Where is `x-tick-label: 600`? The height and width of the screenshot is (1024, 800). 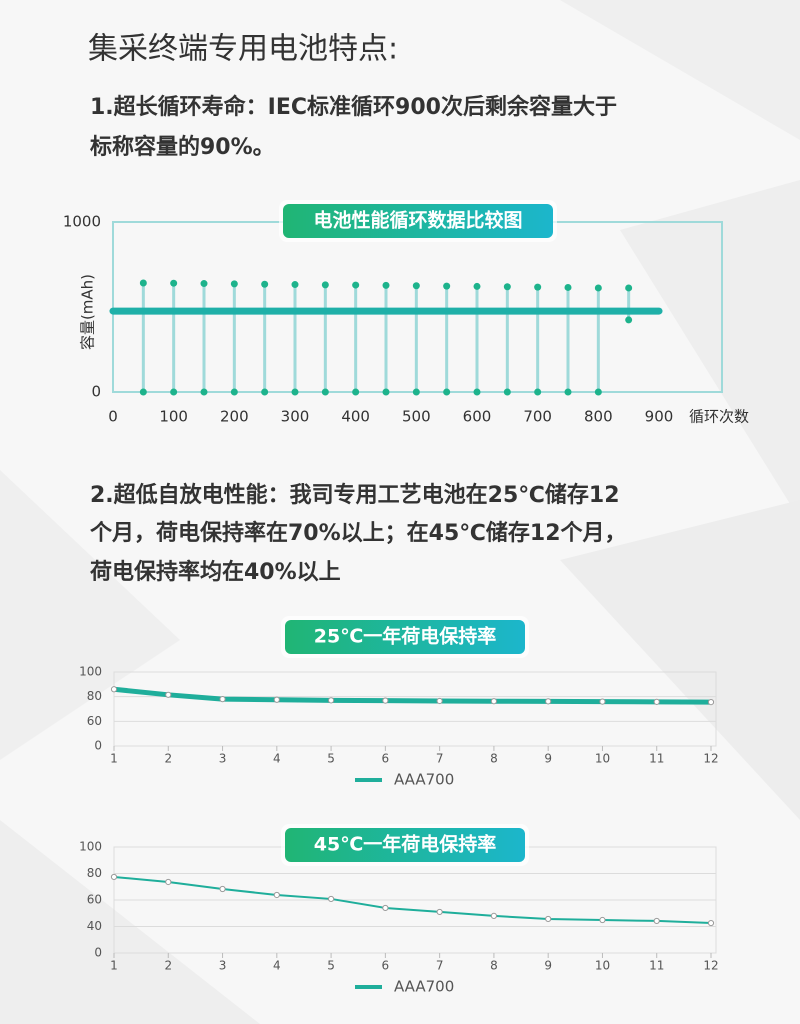
x-tick-label: 600 is located at coordinates (477, 417).